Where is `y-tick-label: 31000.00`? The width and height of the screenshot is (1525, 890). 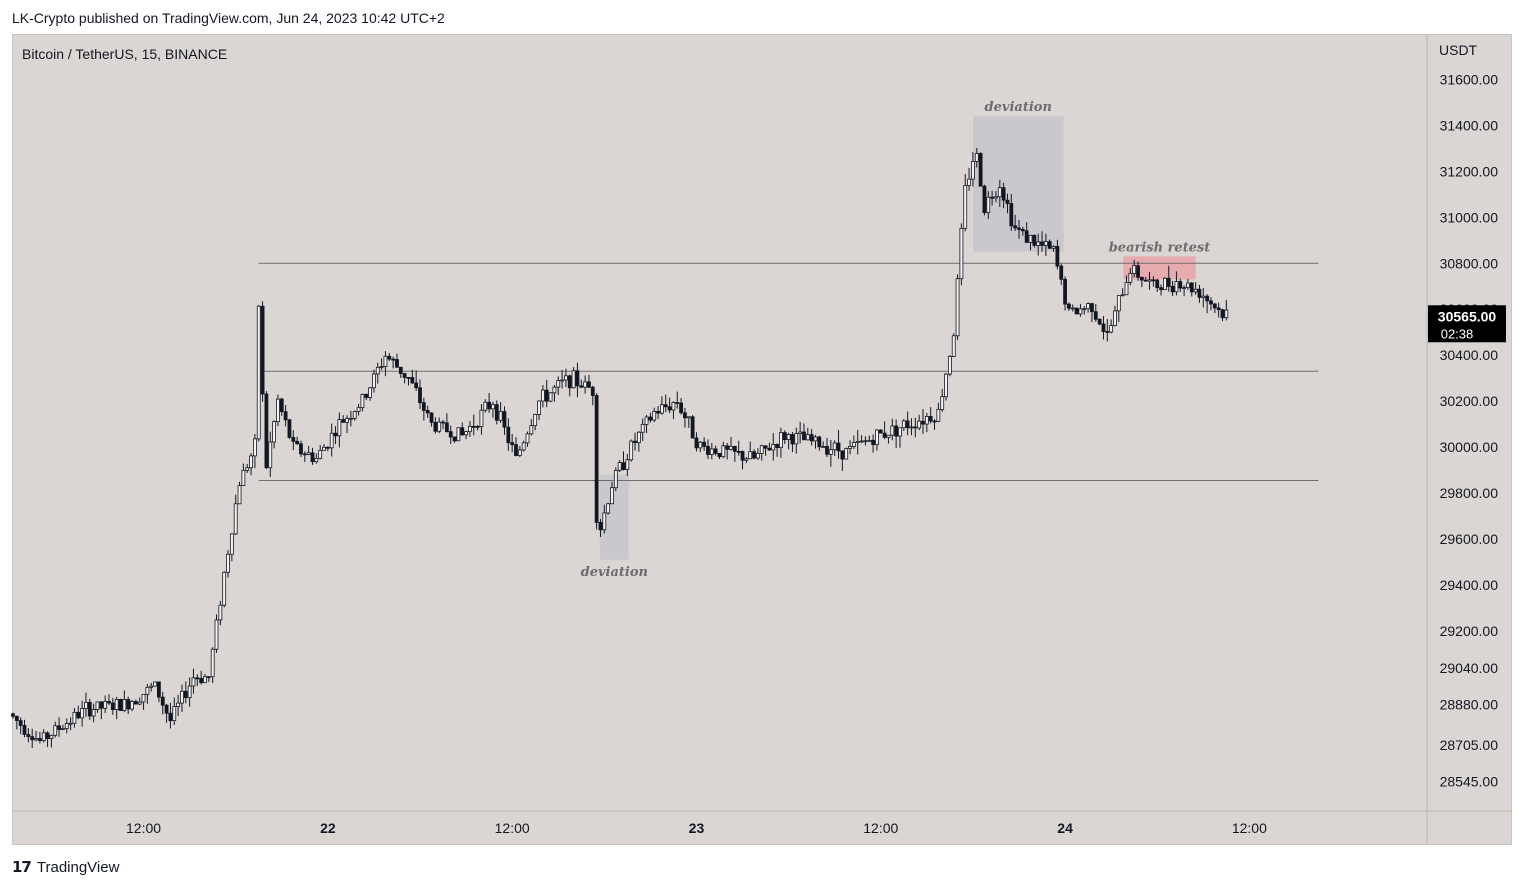 y-tick-label: 31000.00 is located at coordinates (1469, 217).